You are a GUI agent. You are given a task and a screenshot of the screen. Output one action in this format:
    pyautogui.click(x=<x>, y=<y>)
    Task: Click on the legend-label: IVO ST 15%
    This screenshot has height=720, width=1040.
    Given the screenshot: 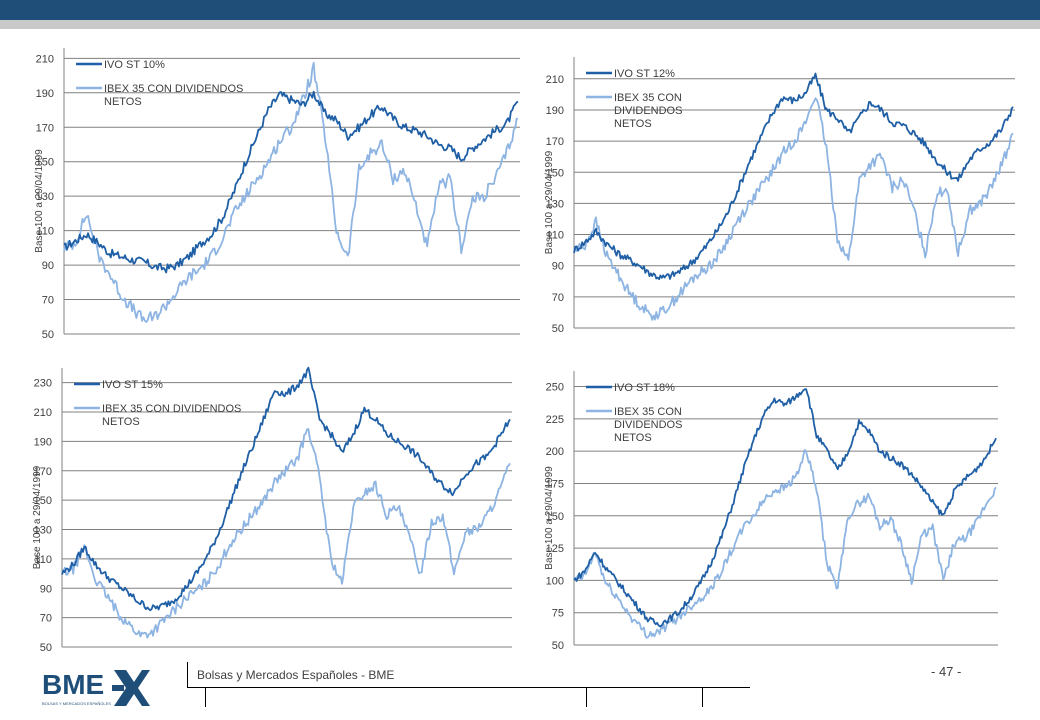 What is the action you would take?
    pyautogui.click(x=132, y=385)
    